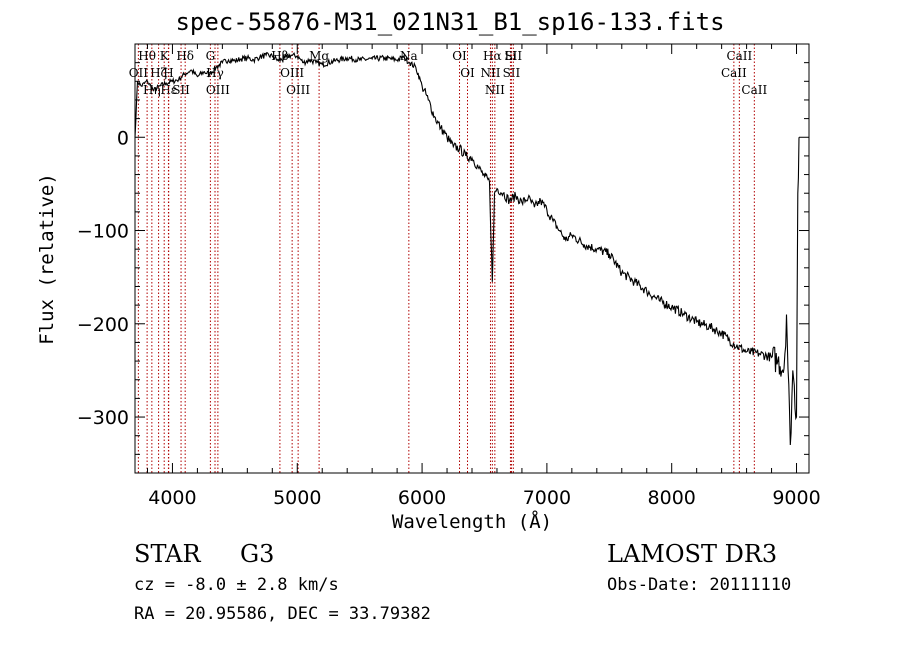  I want to click on obs-date: Obs-Date: 20111110, so click(699, 585).